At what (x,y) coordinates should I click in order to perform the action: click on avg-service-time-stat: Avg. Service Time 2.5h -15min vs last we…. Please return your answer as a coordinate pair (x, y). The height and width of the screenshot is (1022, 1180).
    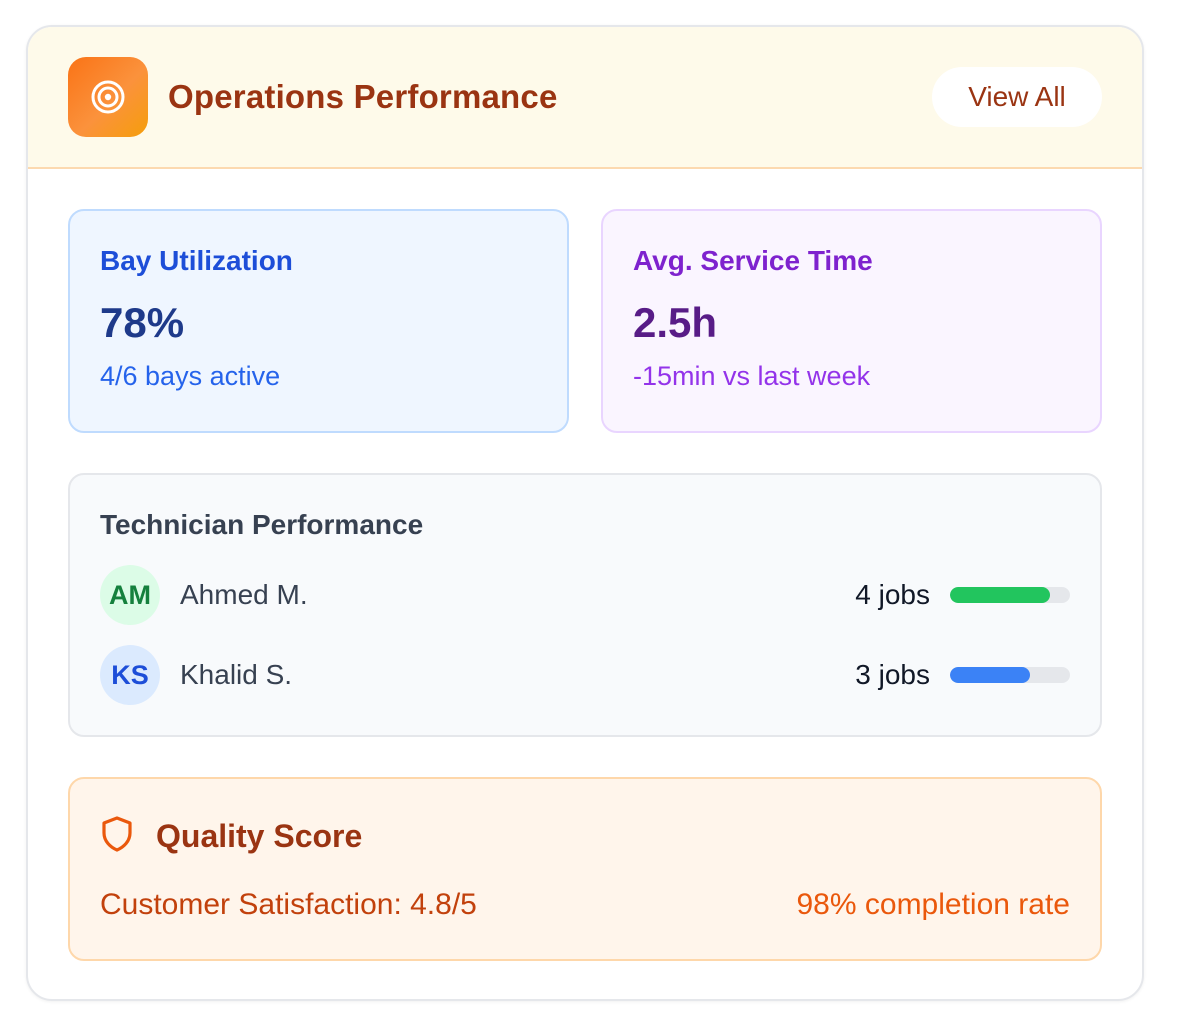
    Looking at the image, I should click on (851, 321).